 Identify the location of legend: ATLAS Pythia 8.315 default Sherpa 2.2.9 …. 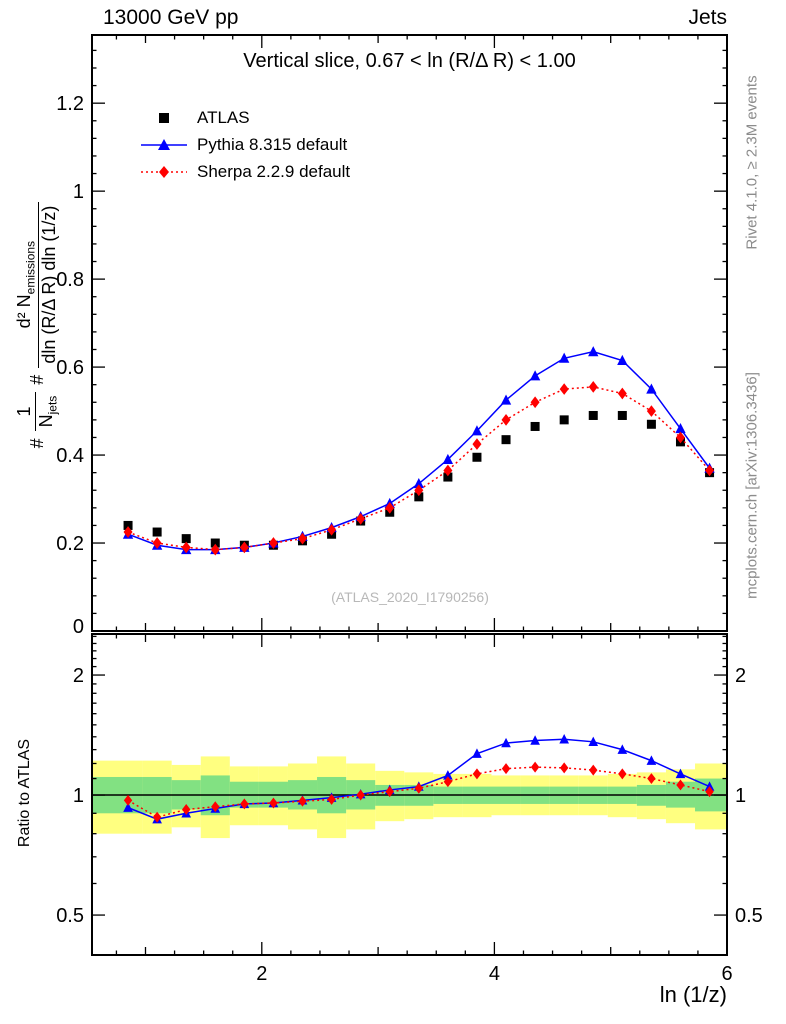
(245, 144).